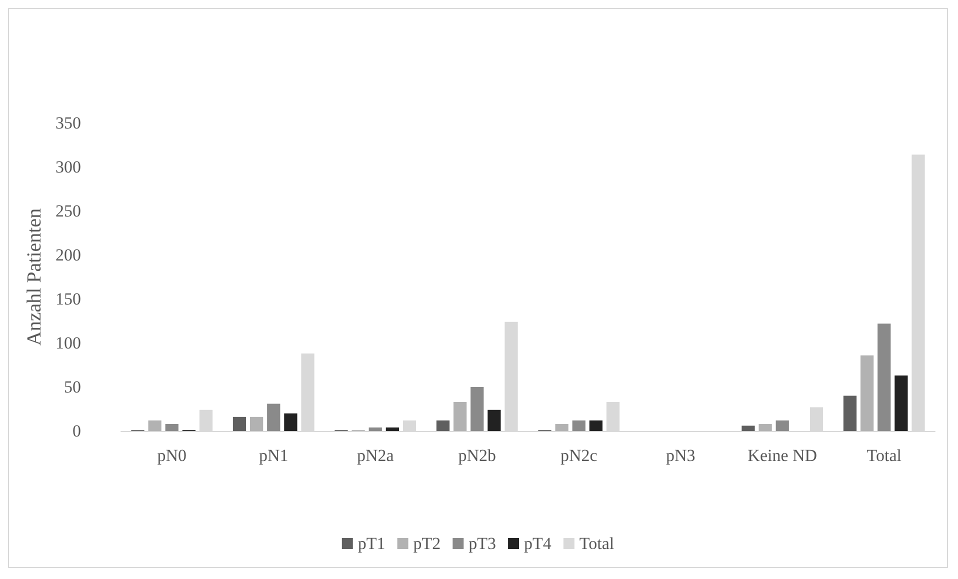 This screenshot has width=958, height=579. Describe the element at coordinates (68, 255) in the screenshot. I see `y-tick-label: 200` at that location.